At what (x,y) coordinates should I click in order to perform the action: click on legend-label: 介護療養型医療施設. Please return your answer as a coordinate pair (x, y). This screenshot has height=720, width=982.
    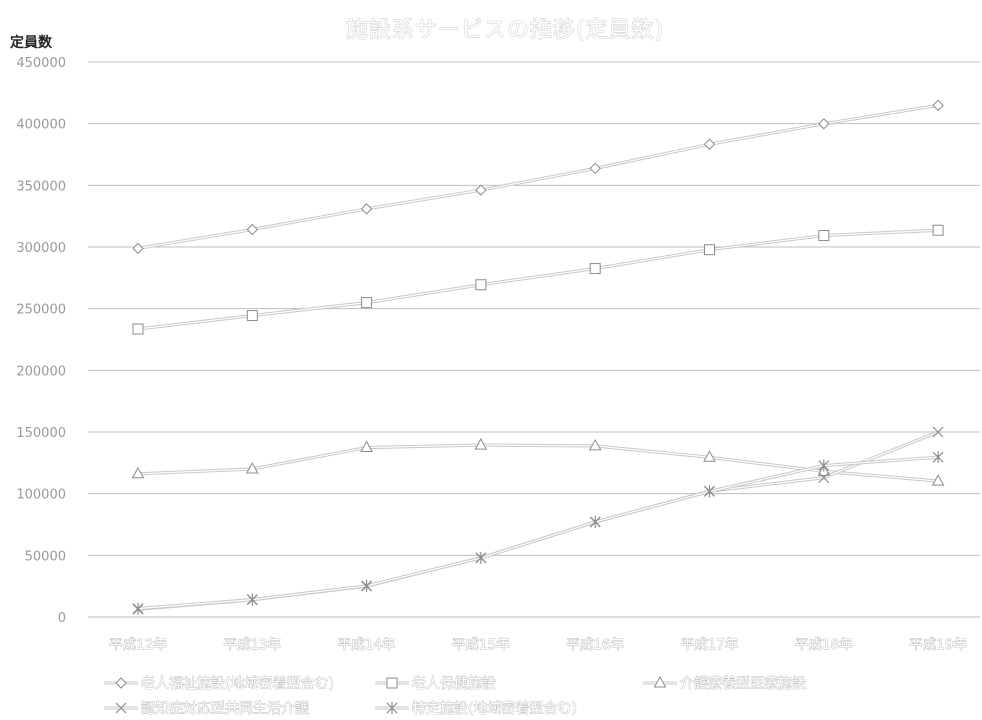
    Looking at the image, I should click on (743, 683).